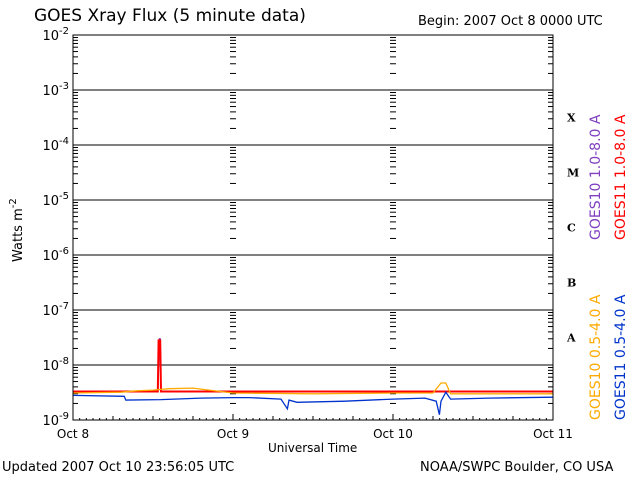 The image size is (640, 480). What do you see at coordinates (170, 16) in the screenshot?
I see `chart-title: GOES Xray Flux (5 minute data)` at bounding box center [170, 16].